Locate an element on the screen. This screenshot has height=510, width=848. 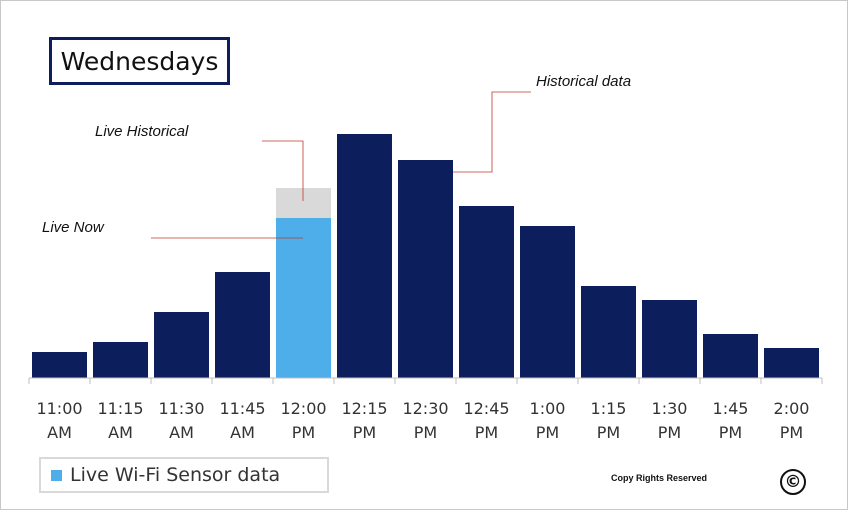
x-tick-label: 11:15 is located at coordinates (120, 408).